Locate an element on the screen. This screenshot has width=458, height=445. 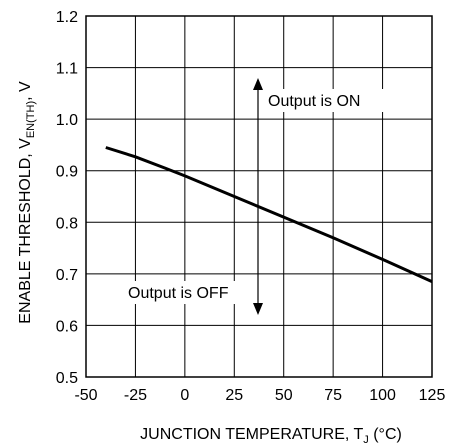
output-arrow is located at coordinates (258, 196).